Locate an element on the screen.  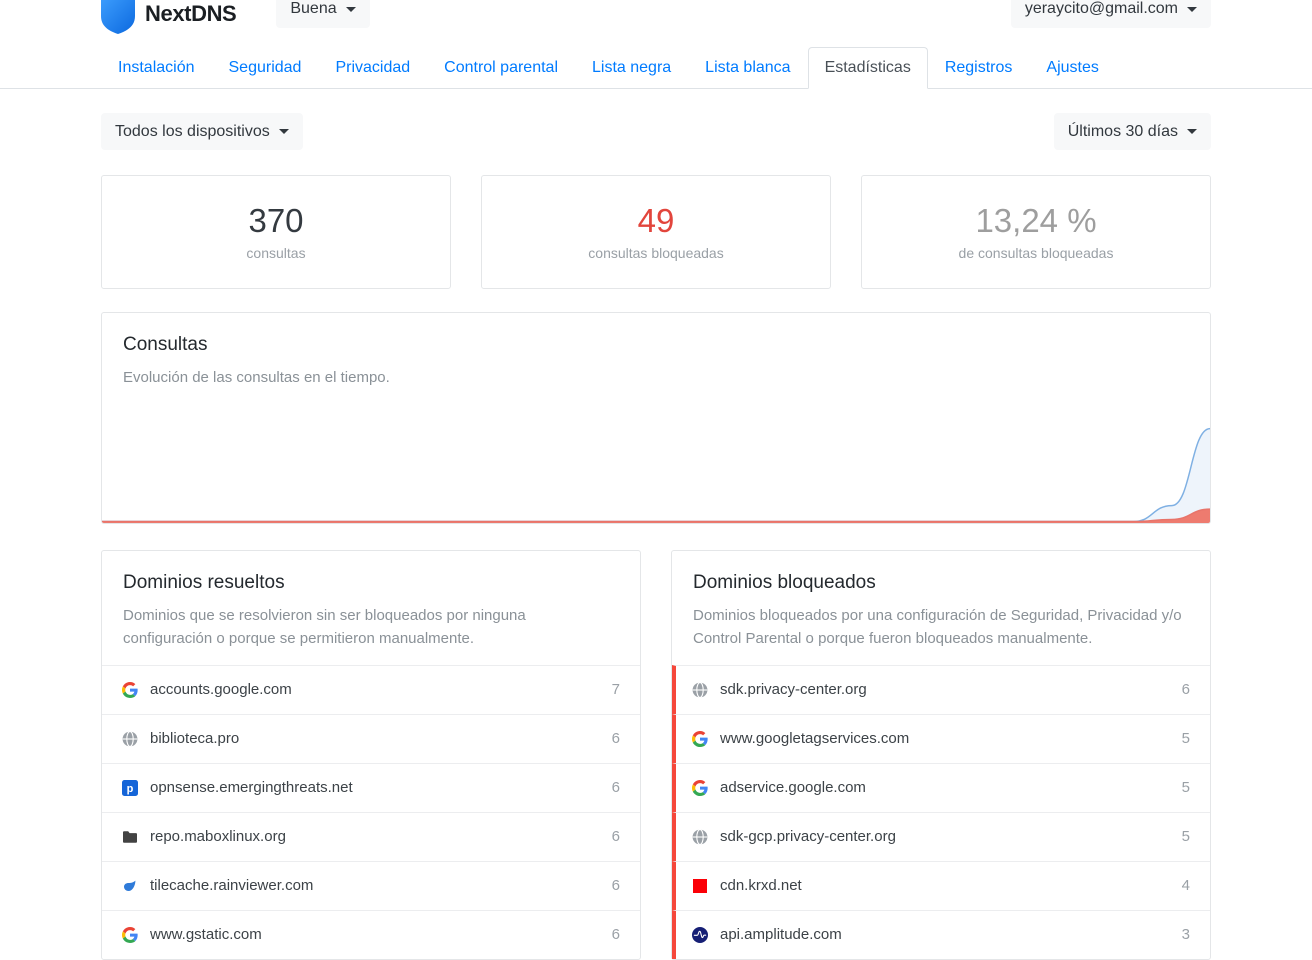
nextdns-shield-icon is located at coordinates (118, 17).